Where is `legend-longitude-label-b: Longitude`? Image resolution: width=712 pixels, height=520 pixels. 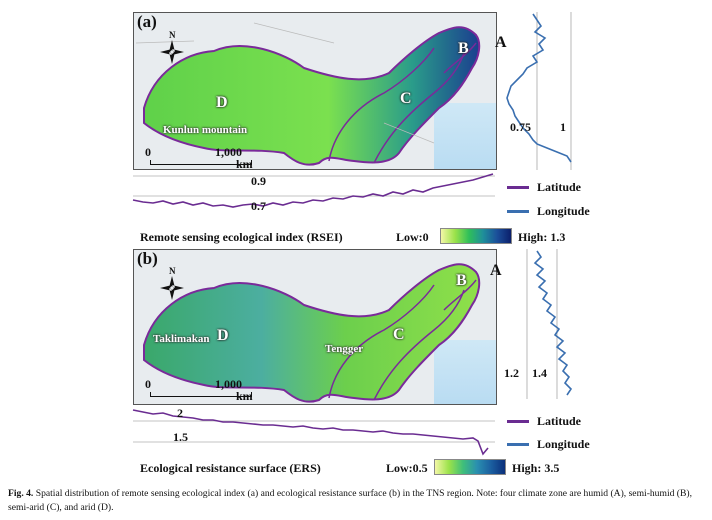 legend-longitude-label-b: Longitude is located at coordinates (563, 444).